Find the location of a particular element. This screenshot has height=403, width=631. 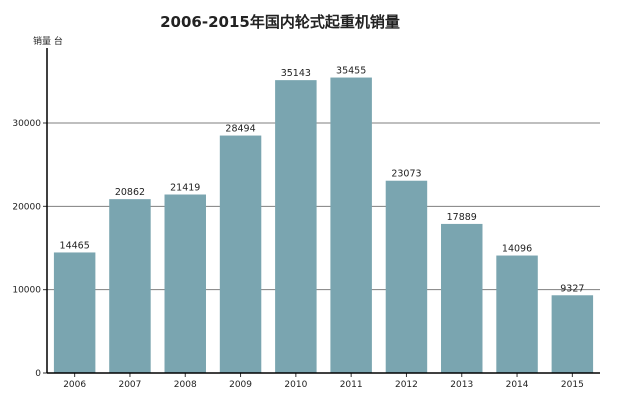

x-tick-label-2009: 2009 is located at coordinates (240, 385).